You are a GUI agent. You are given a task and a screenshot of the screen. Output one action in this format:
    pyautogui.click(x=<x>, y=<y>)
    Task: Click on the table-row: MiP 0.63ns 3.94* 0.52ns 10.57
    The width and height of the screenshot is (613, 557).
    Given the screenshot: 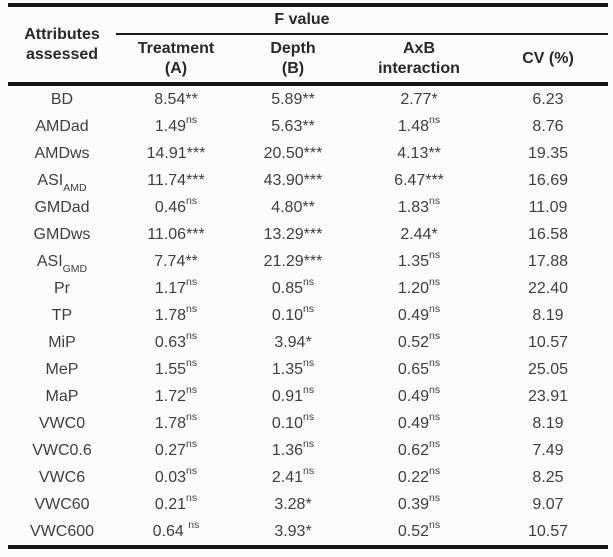 What is the action you would take?
    pyautogui.click(x=308, y=342)
    